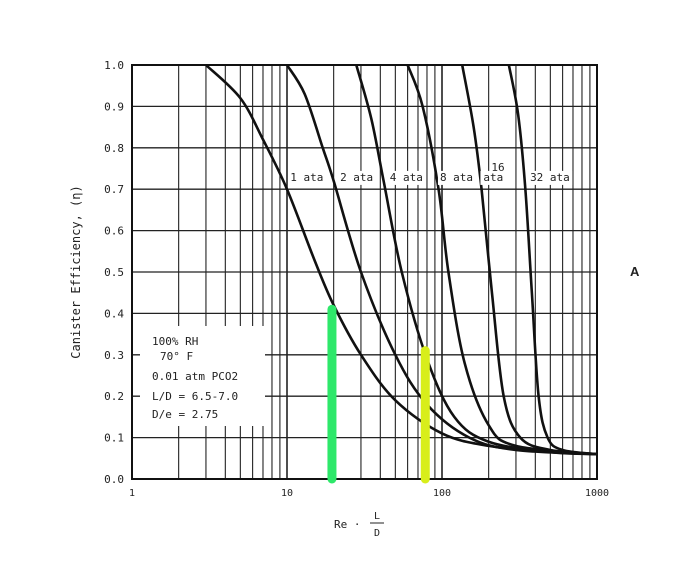 The image size is (693, 575). I want to click on panel-label: A, so click(635, 271).